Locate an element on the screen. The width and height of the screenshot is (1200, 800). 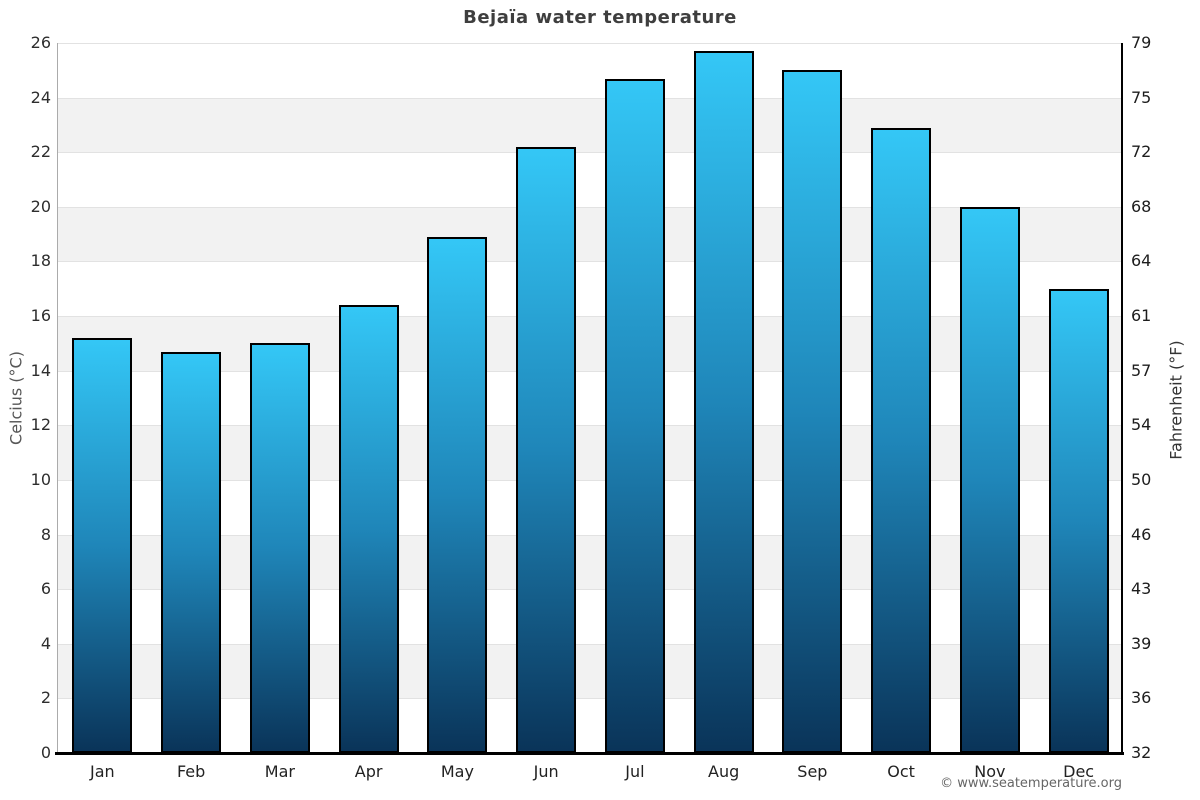
copyright-credit: © www.seatemperature.org is located at coordinates (1031, 783).